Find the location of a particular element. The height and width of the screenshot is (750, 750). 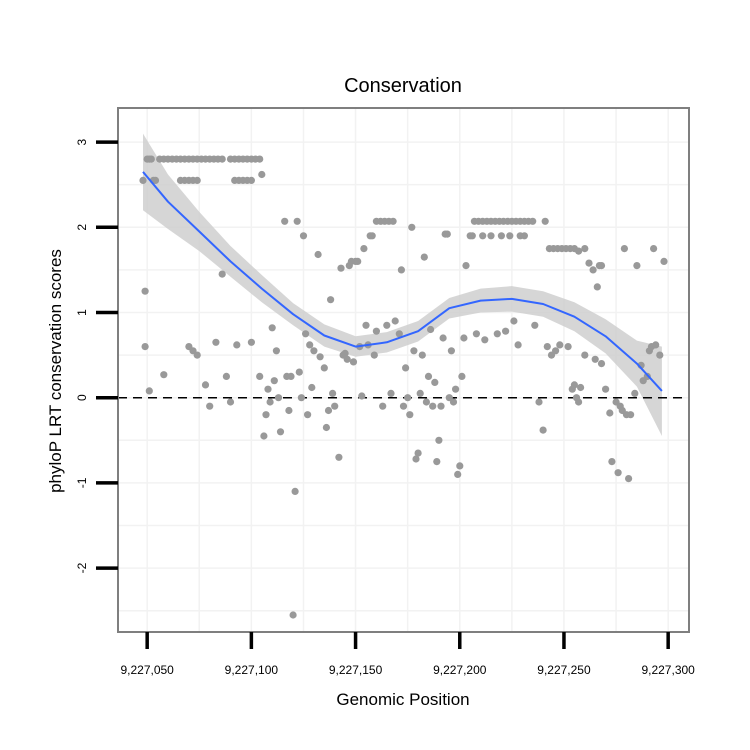

x-tick-label: 9,227,050 is located at coordinates (147, 670).